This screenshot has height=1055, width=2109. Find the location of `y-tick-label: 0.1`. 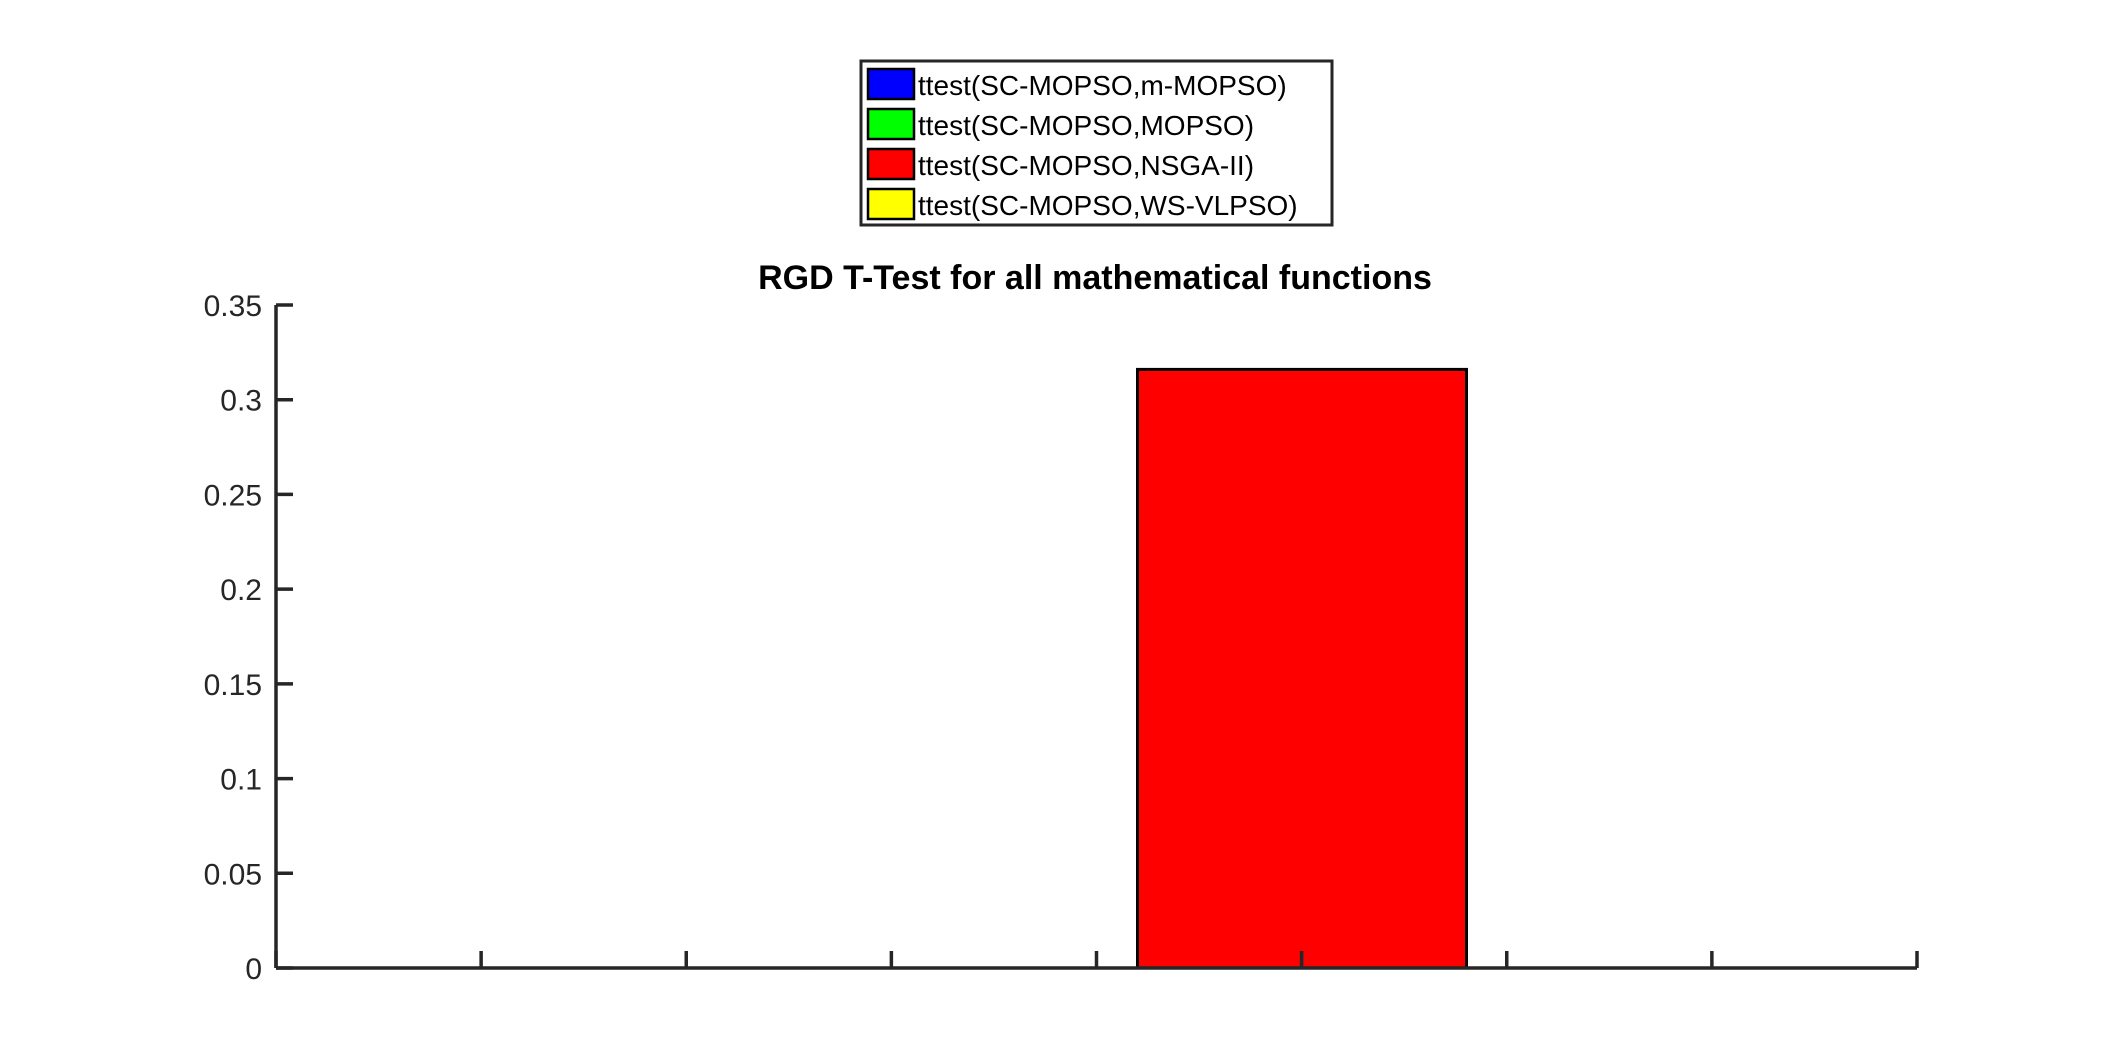

y-tick-label: 0.1 is located at coordinates (241, 780).